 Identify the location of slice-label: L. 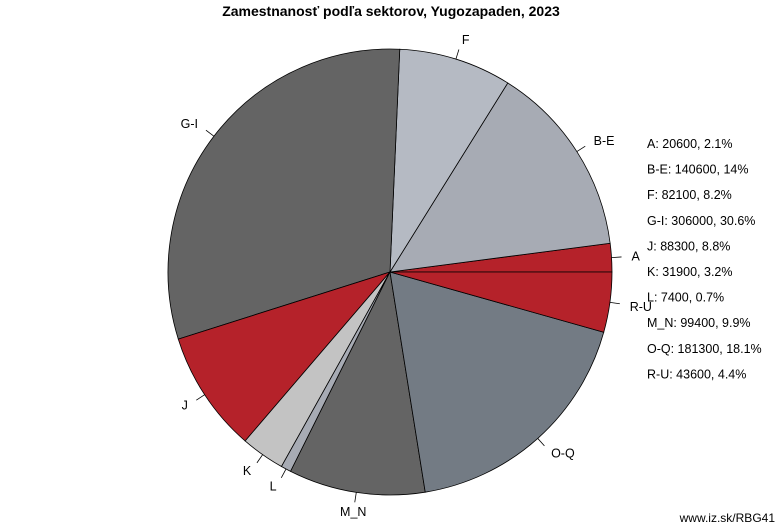
(273, 487).